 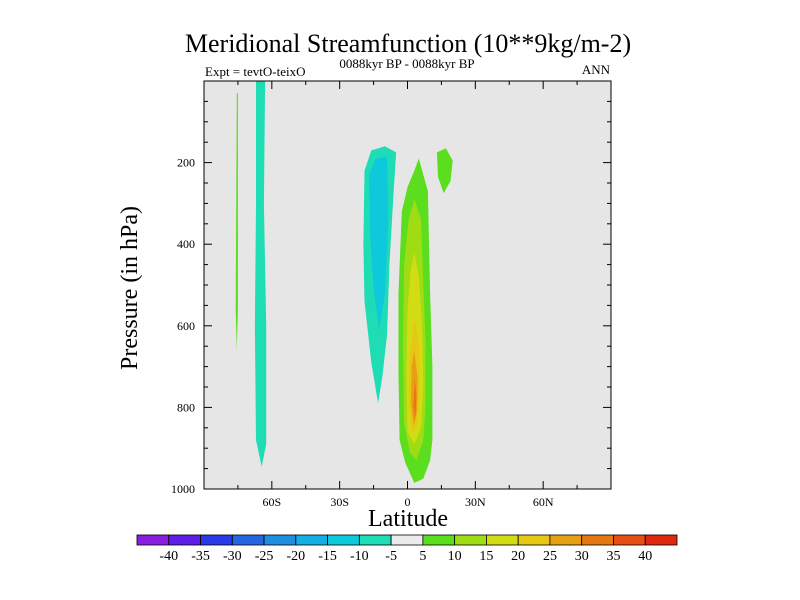 I want to click on y-tick-label: 600, so click(x=186, y=326).